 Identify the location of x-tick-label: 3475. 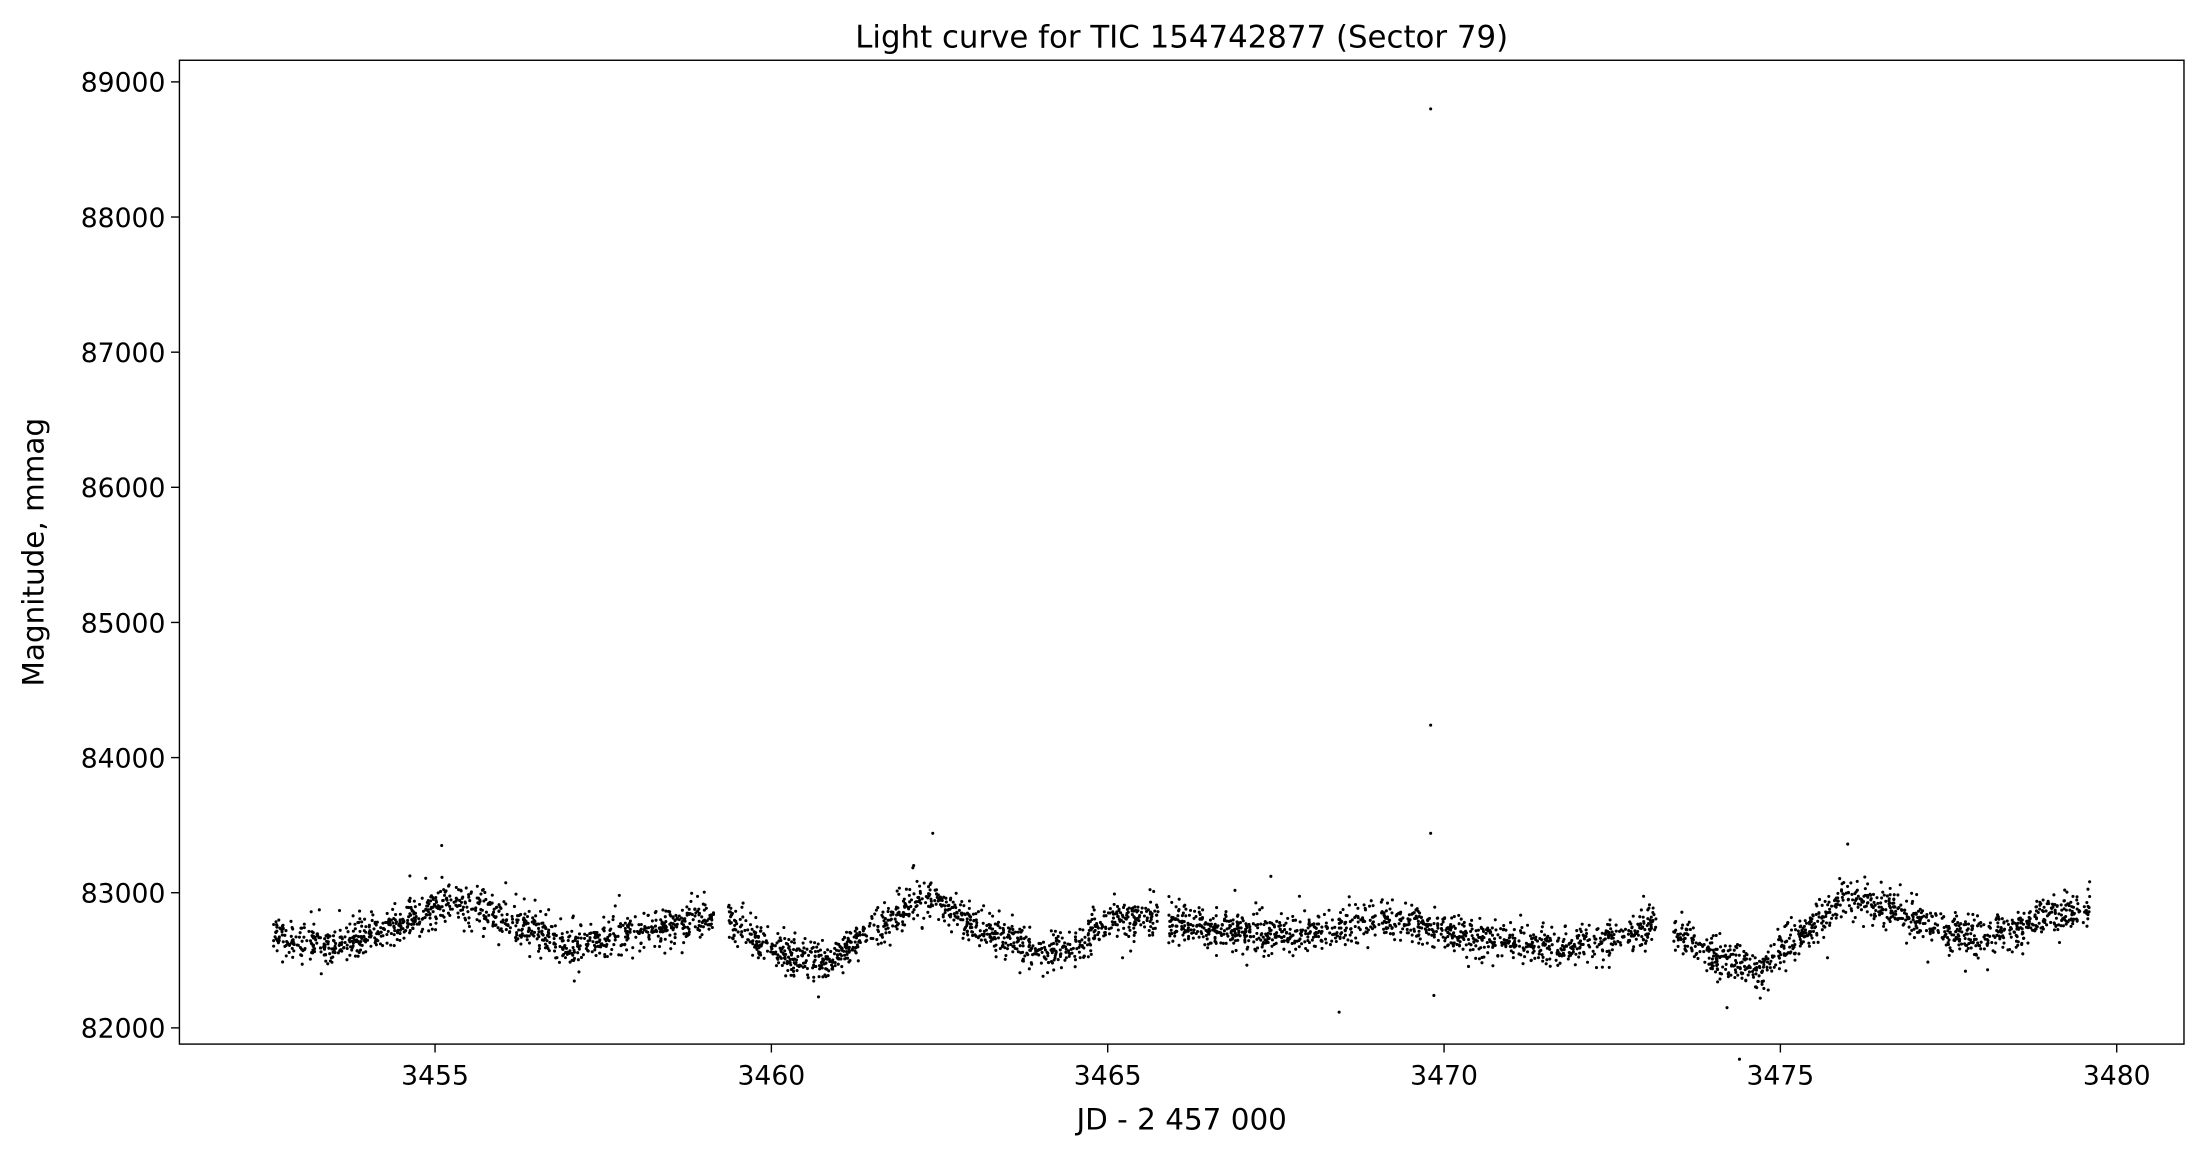
(1780, 1076).